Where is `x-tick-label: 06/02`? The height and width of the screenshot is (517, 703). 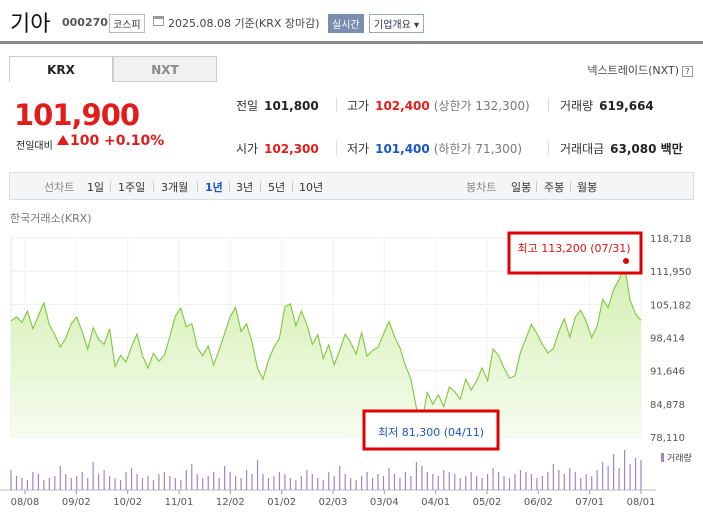
x-tick-label: 06/02 is located at coordinates (538, 502).